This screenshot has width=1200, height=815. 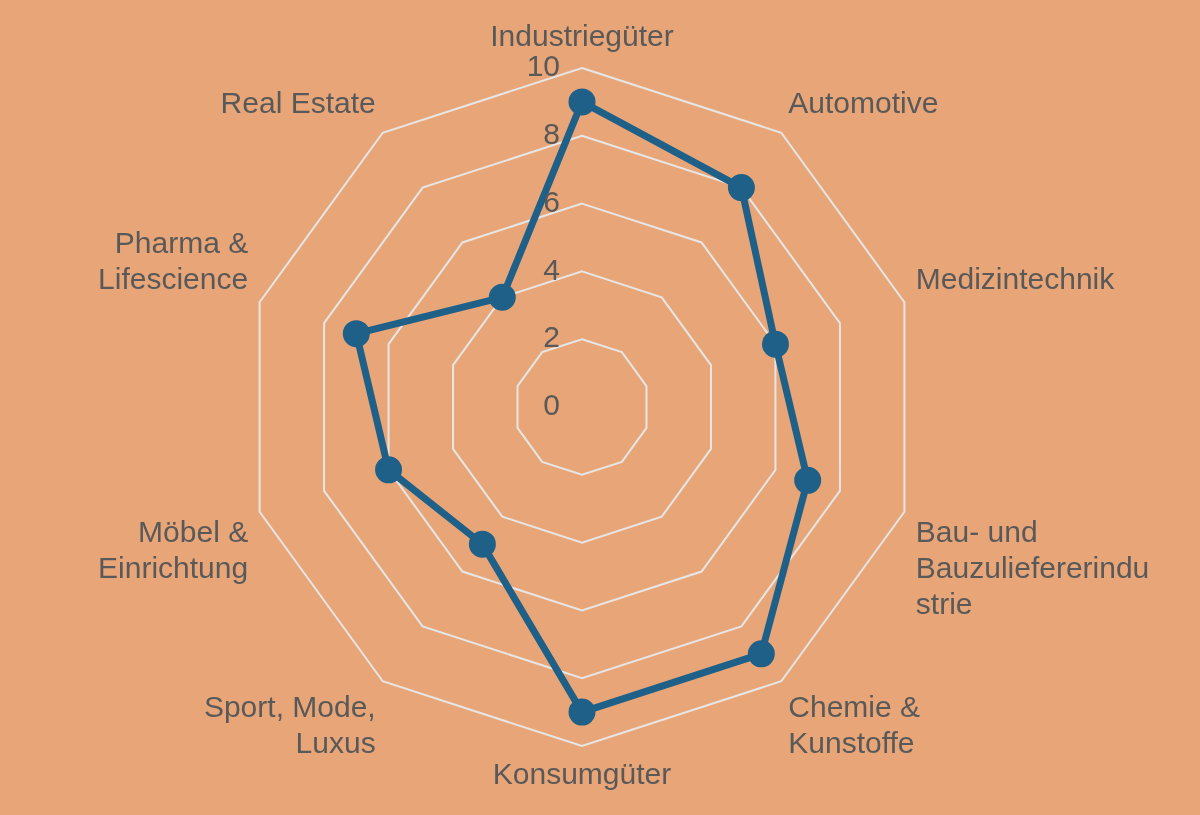 I want to click on y-tick-label: 2, so click(x=551, y=337).